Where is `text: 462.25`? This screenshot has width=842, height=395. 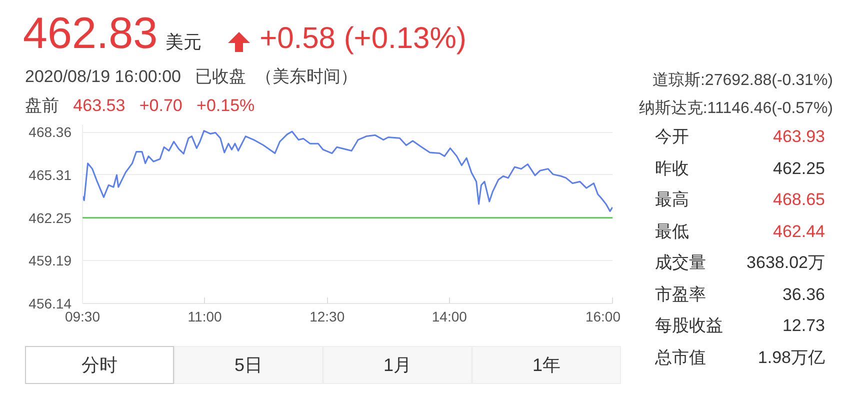 text: 462.25 is located at coordinates (799, 168).